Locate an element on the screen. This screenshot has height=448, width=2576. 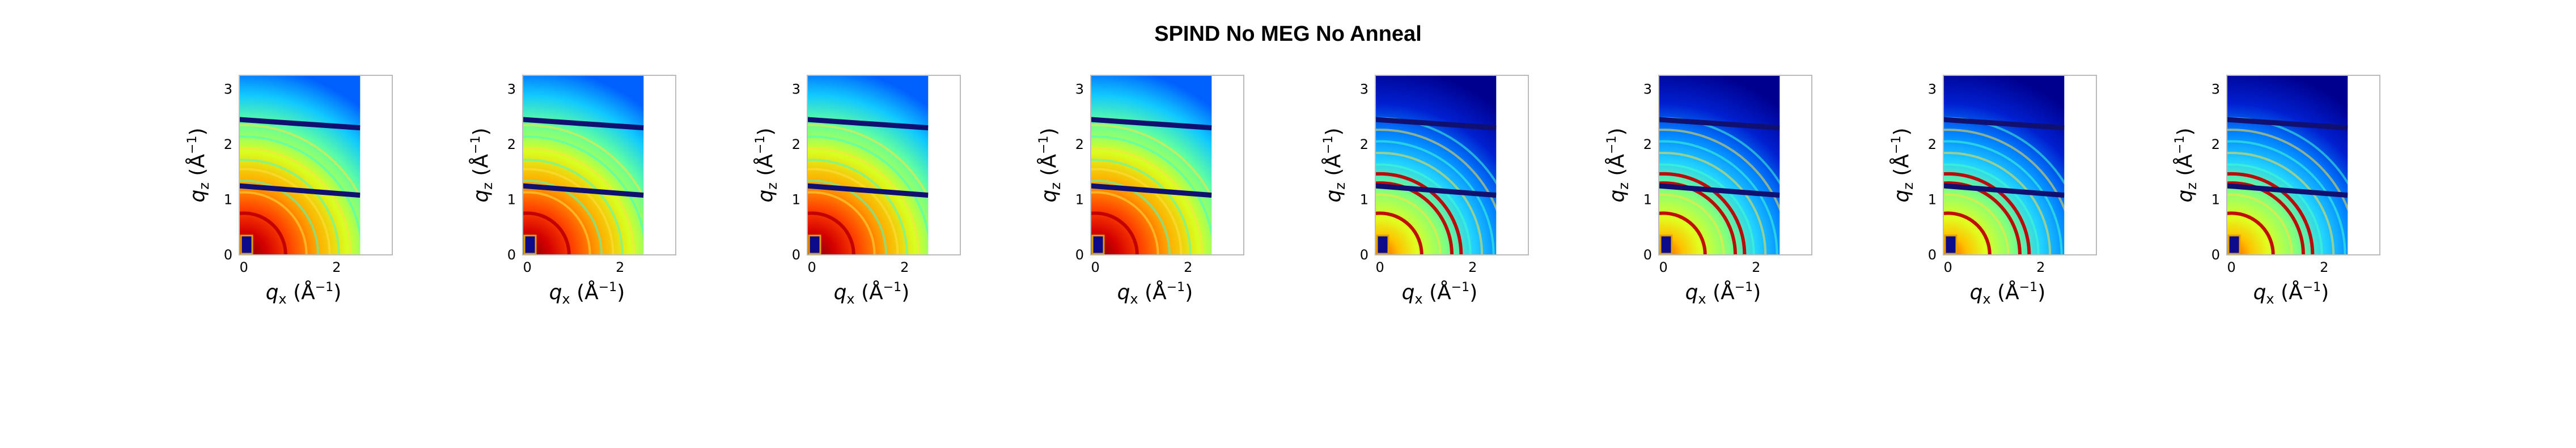
panel-1: 0 2 0 1 2 3 qx (Å−1) qz (Å−1) is located at coordinates (289, 191).